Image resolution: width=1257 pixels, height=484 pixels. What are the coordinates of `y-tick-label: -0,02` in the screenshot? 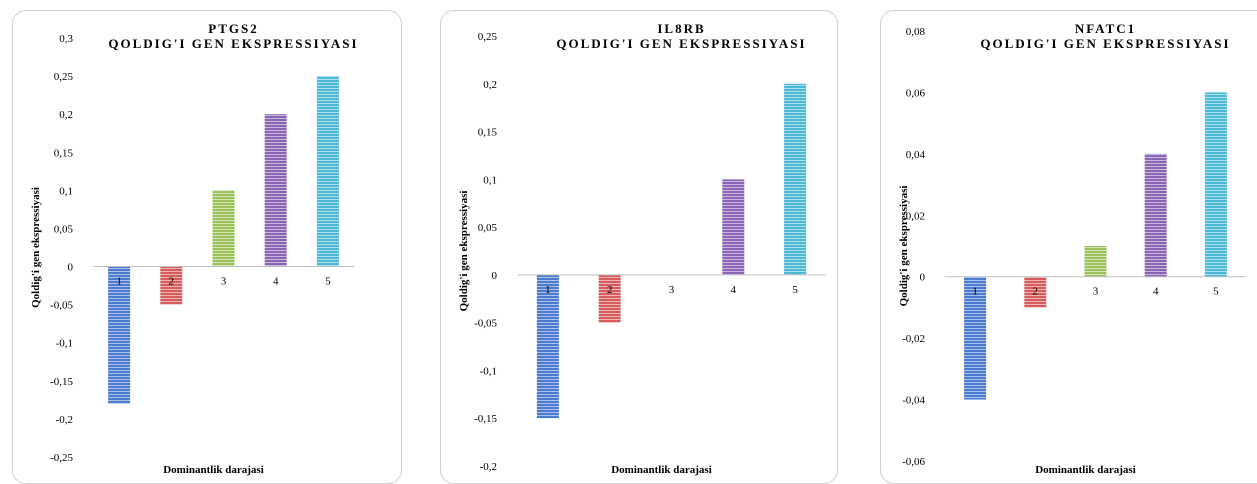 It's located at (913, 339).